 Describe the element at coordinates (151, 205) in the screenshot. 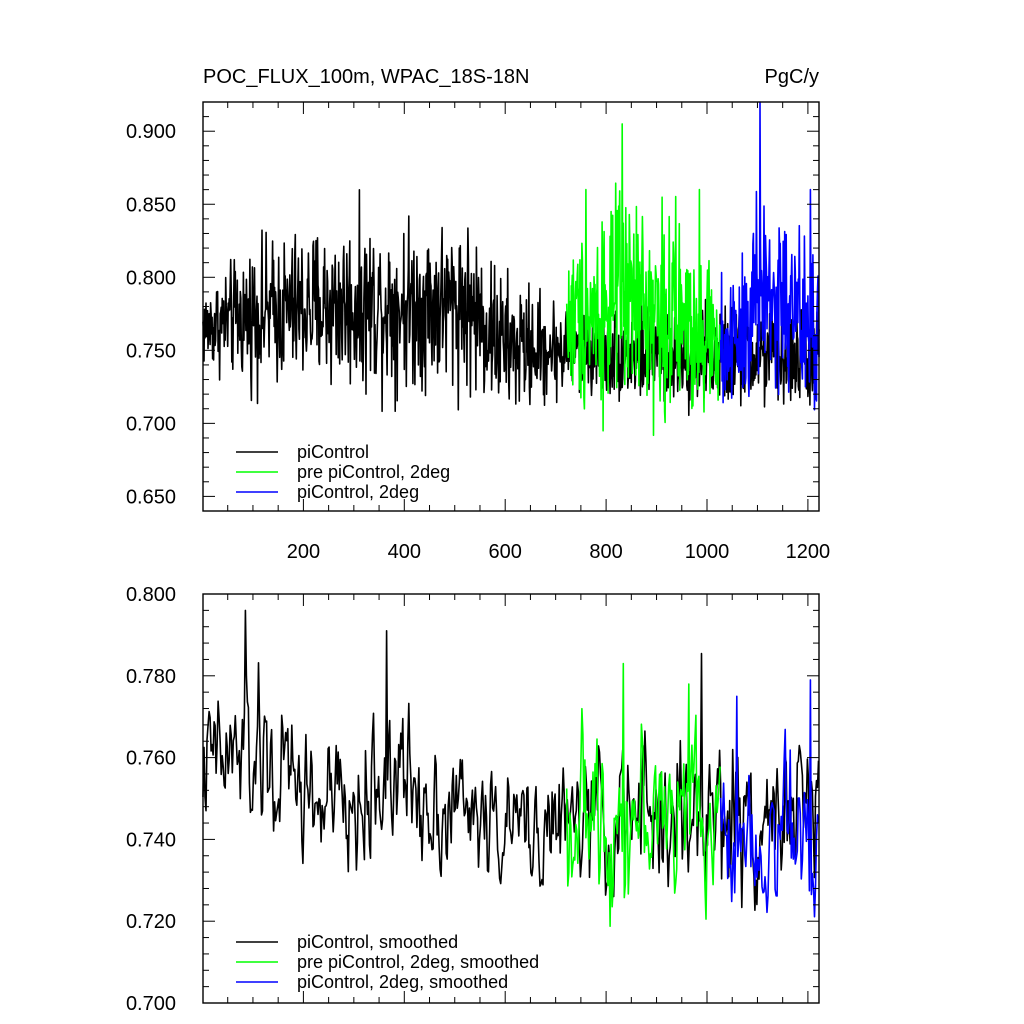

I see `y-tick-label: 0.850` at that location.